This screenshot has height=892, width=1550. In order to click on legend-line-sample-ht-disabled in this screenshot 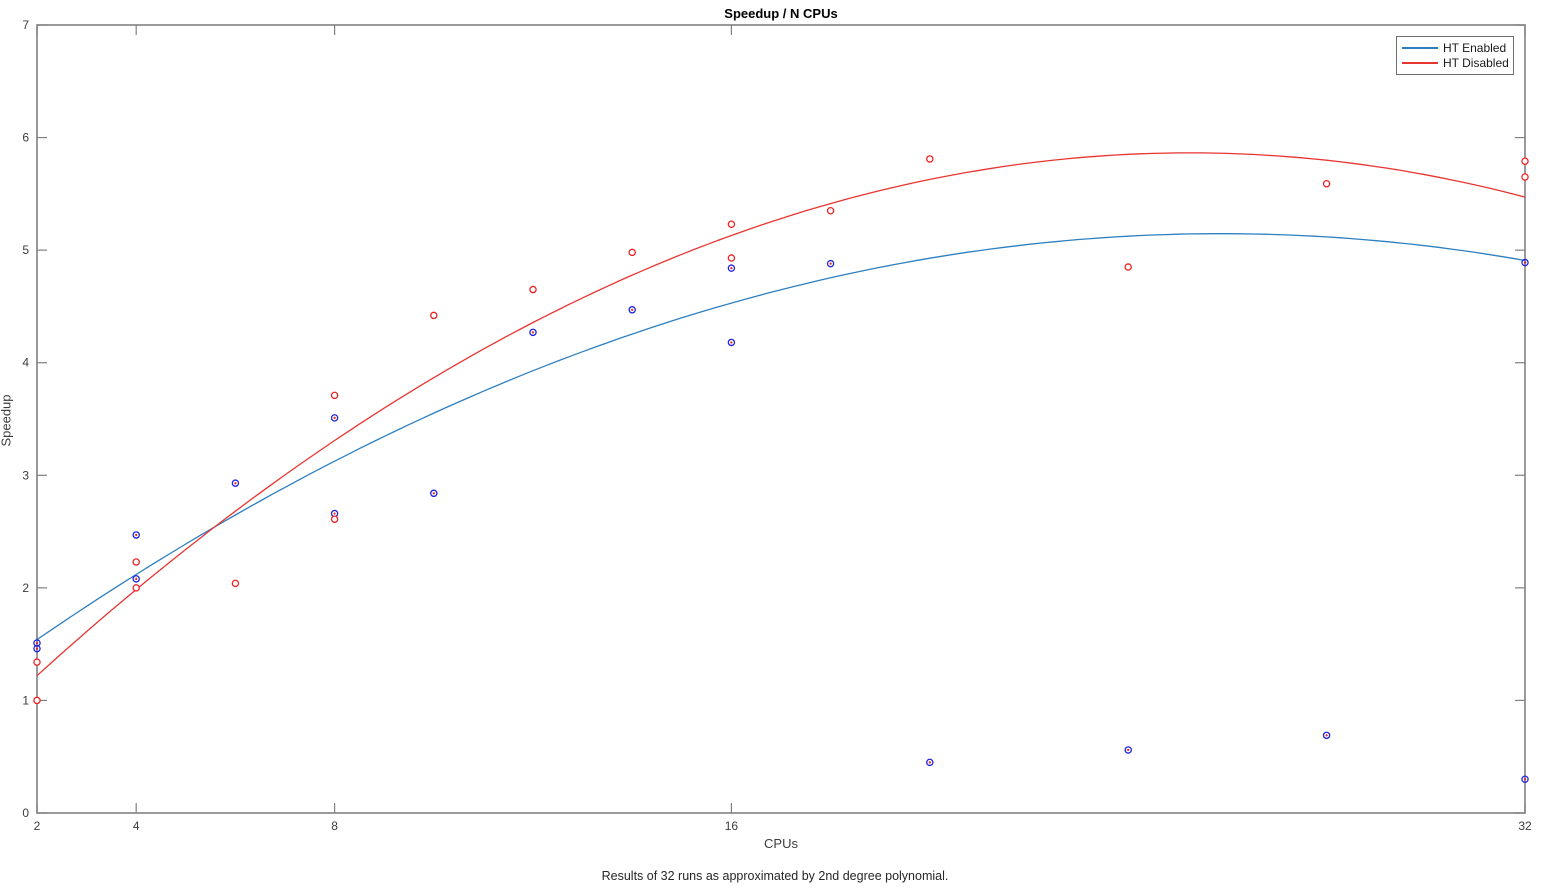, I will do `click(1420, 62)`.